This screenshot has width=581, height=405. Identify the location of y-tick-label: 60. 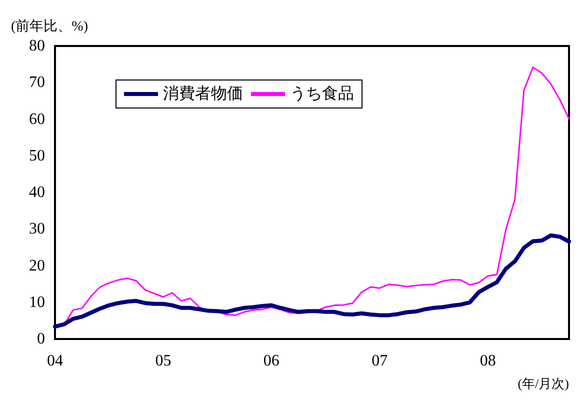
(37, 119).